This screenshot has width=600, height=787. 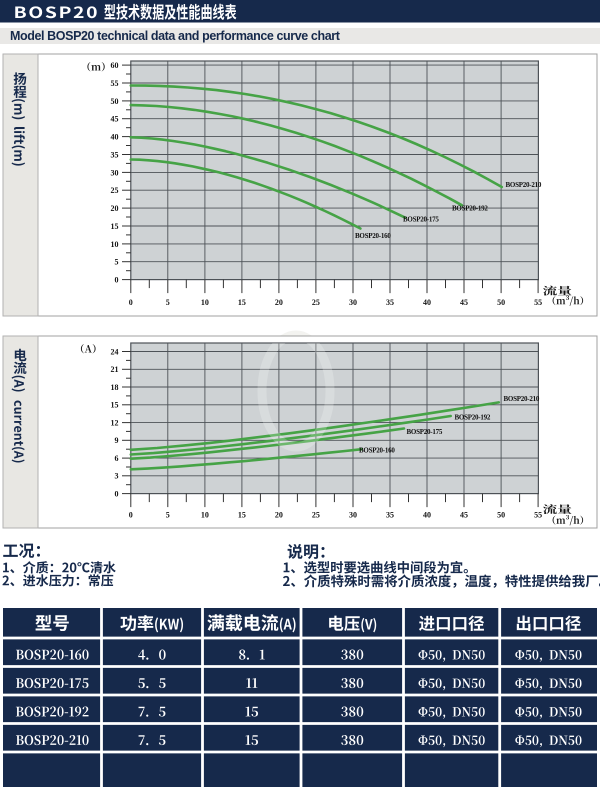 I want to click on svg-text: 9, so click(x=117, y=440).